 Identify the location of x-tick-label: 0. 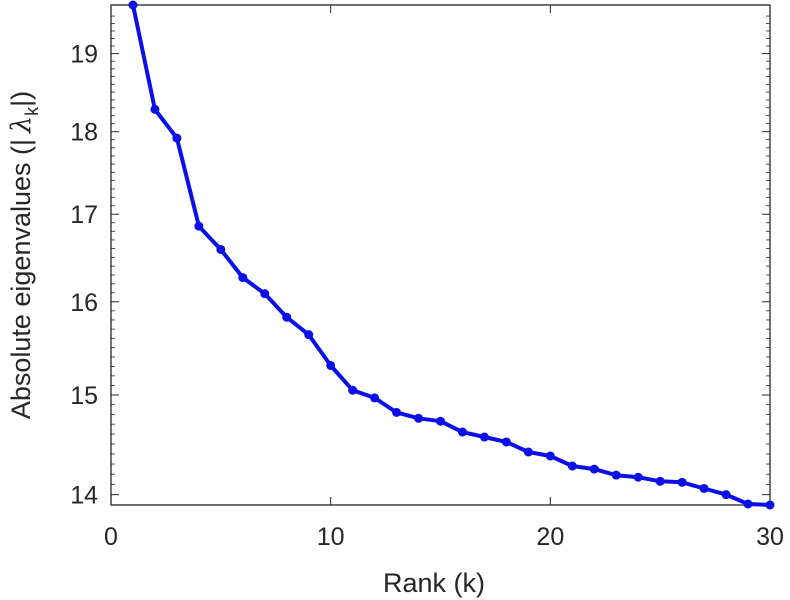
(111, 537).